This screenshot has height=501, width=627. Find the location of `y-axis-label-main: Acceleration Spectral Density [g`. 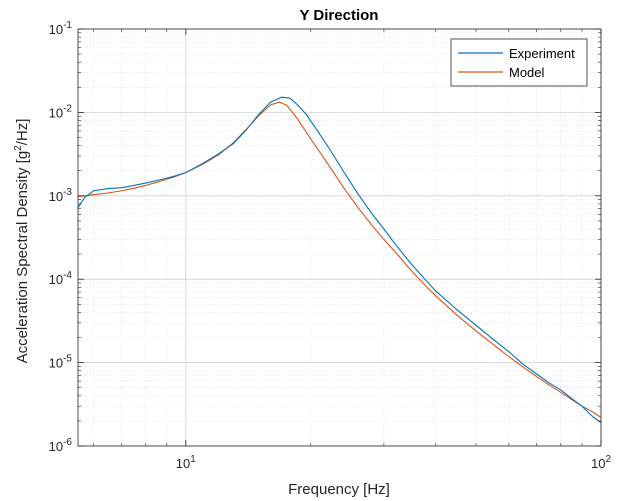

y-axis-label-main: Acceleration Spectral Density [g is located at coordinates (22, 257).